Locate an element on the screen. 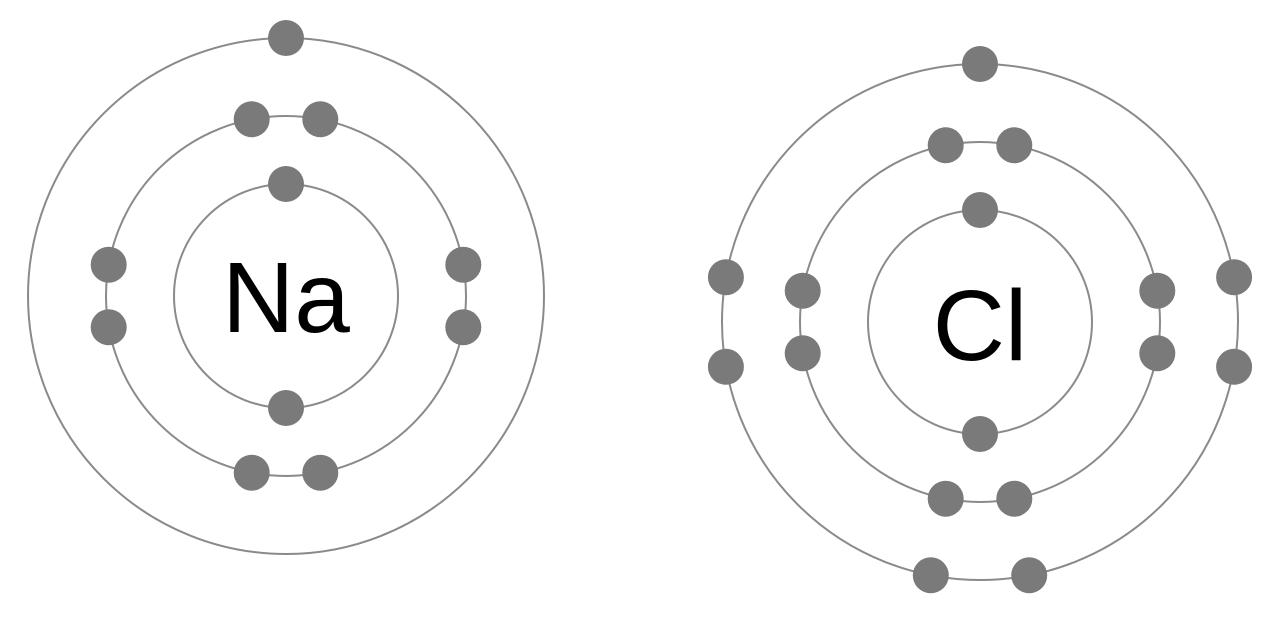  atom-symbol-cl: Cl is located at coordinates (980, 326).